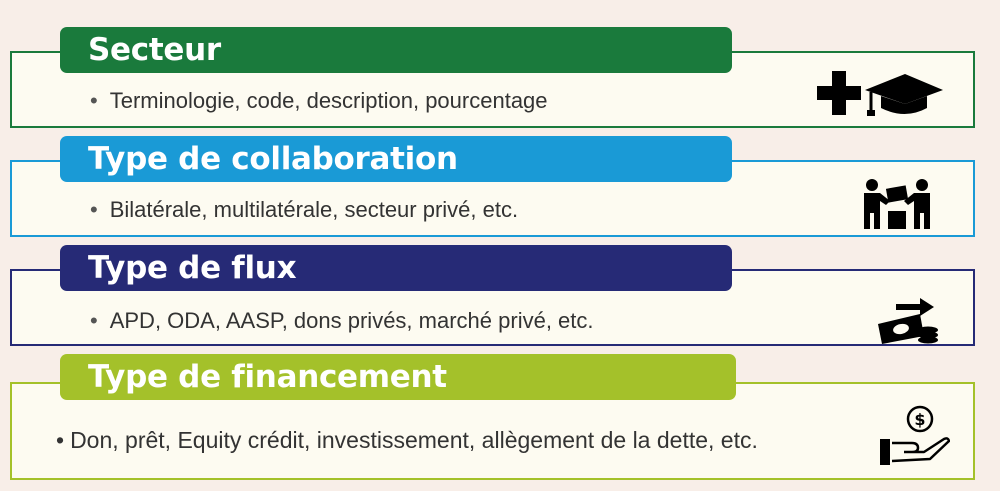 This screenshot has height=491, width=1000. Describe the element at coordinates (915, 435) in the screenshot. I see `hand-money-icon: $` at that location.